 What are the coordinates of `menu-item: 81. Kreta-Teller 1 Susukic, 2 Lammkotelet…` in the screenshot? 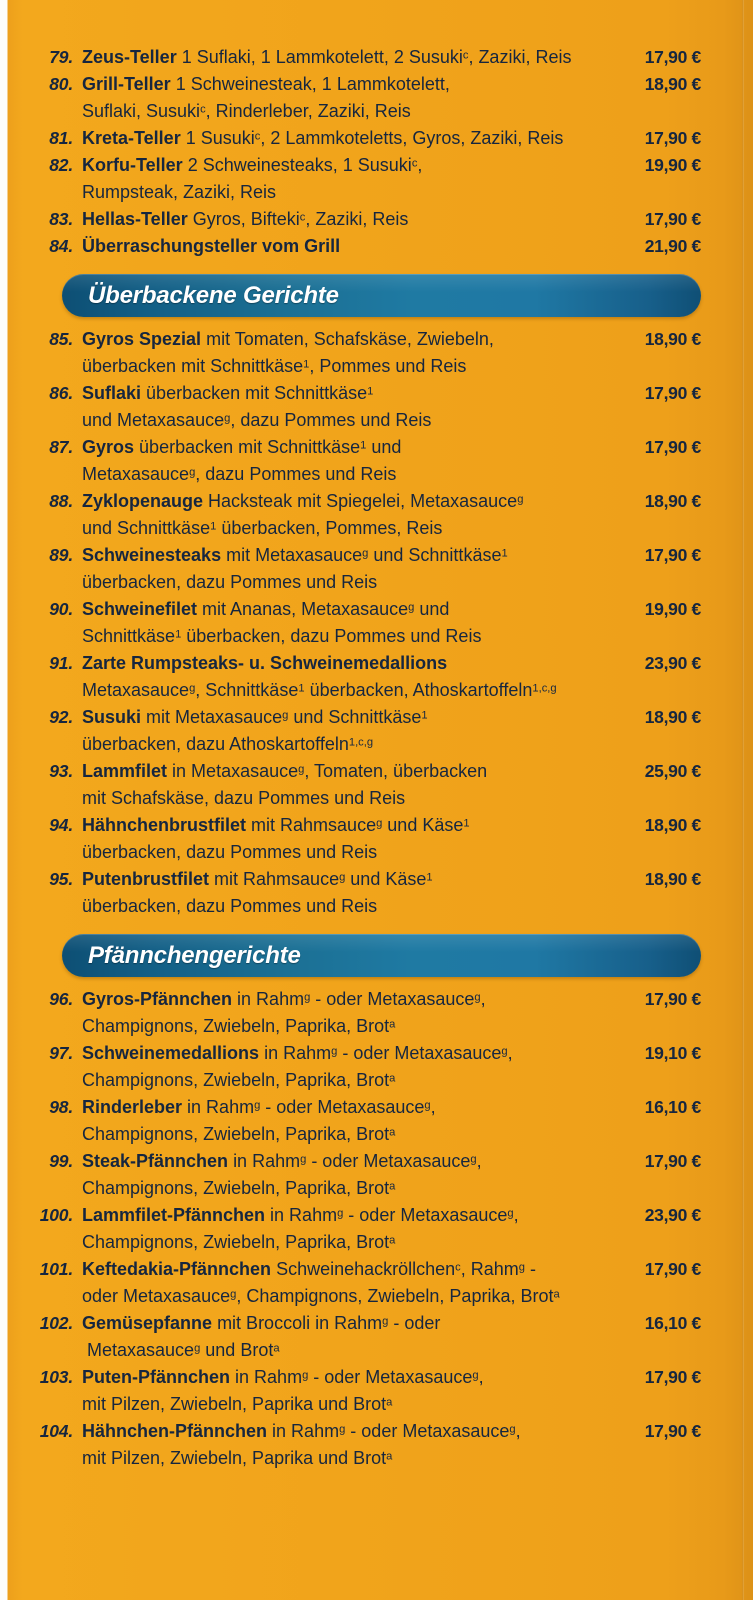 It's located at (376, 138).